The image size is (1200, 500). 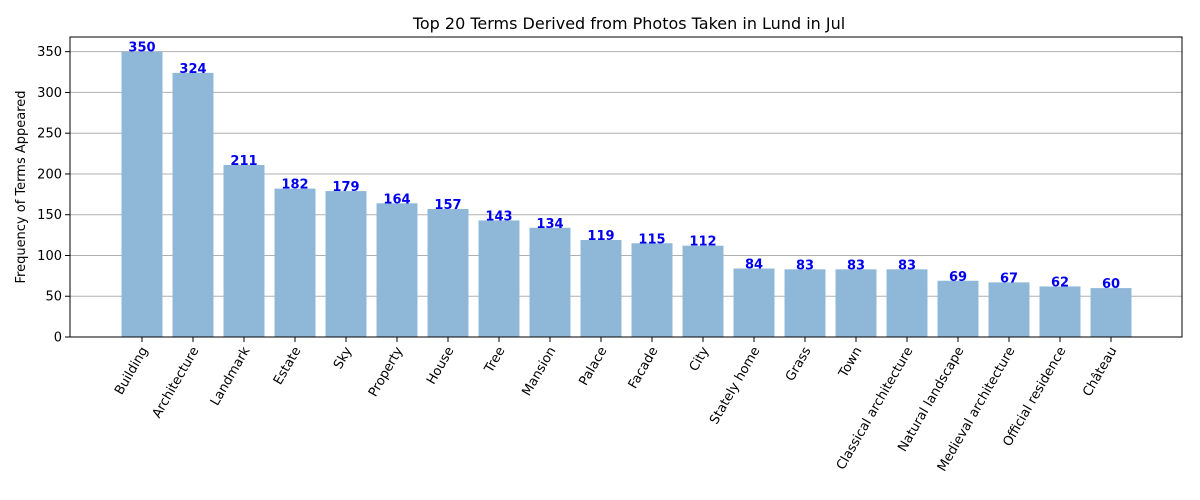 What do you see at coordinates (851, 363) in the screenshot?
I see `x-tick-label-town: Town` at bounding box center [851, 363].